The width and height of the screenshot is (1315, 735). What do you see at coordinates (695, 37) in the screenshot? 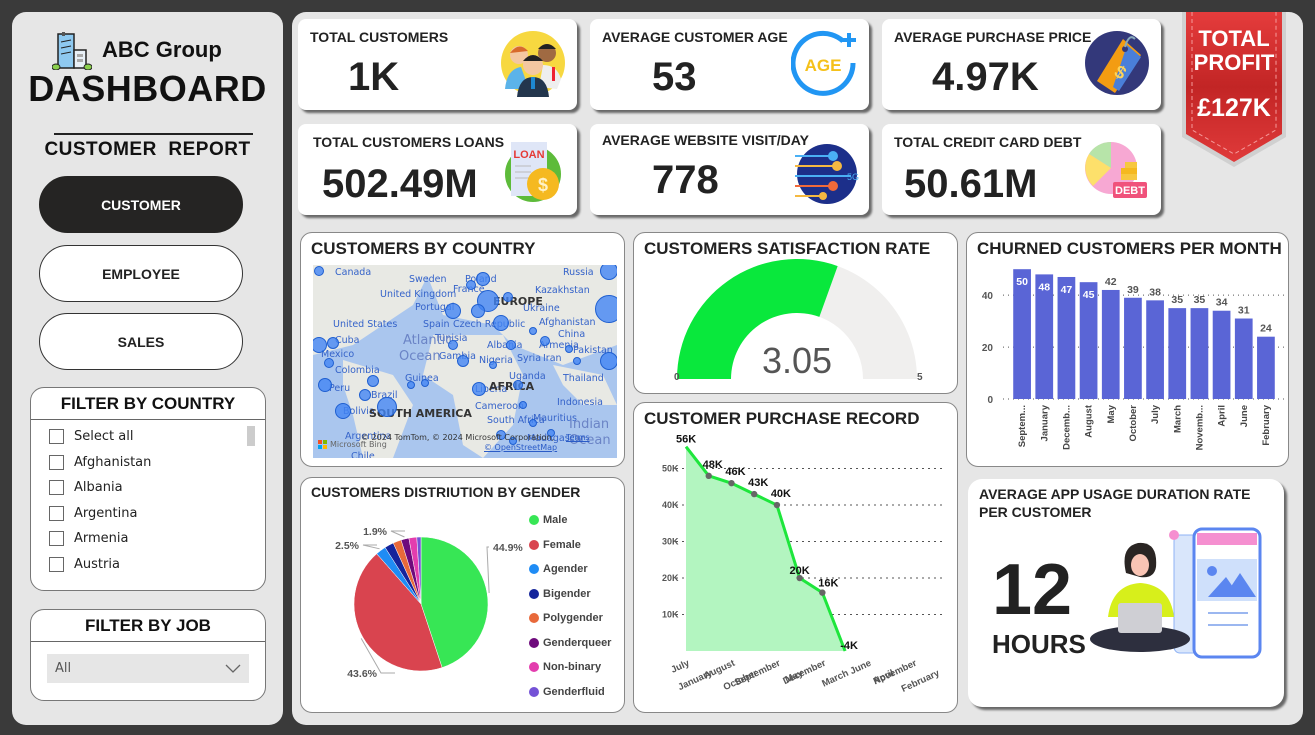
I see `kpi-label: AVERAGE CUSTOMER AGE` at bounding box center [695, 37].